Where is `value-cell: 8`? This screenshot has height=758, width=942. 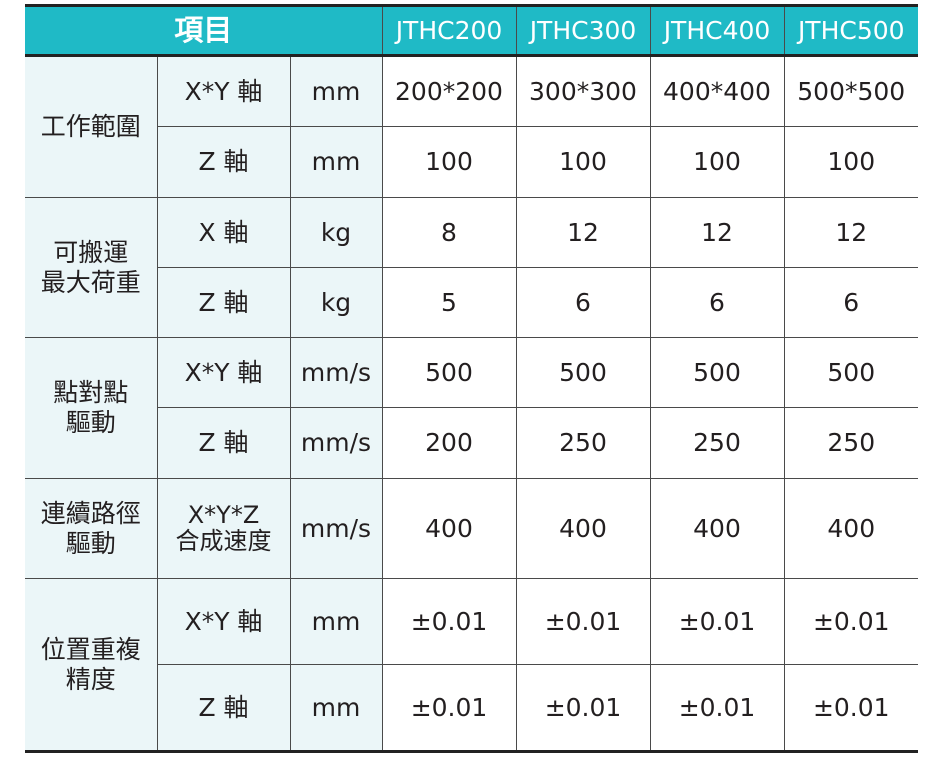
value-cell: 8 is located at coordinates (449, 232).